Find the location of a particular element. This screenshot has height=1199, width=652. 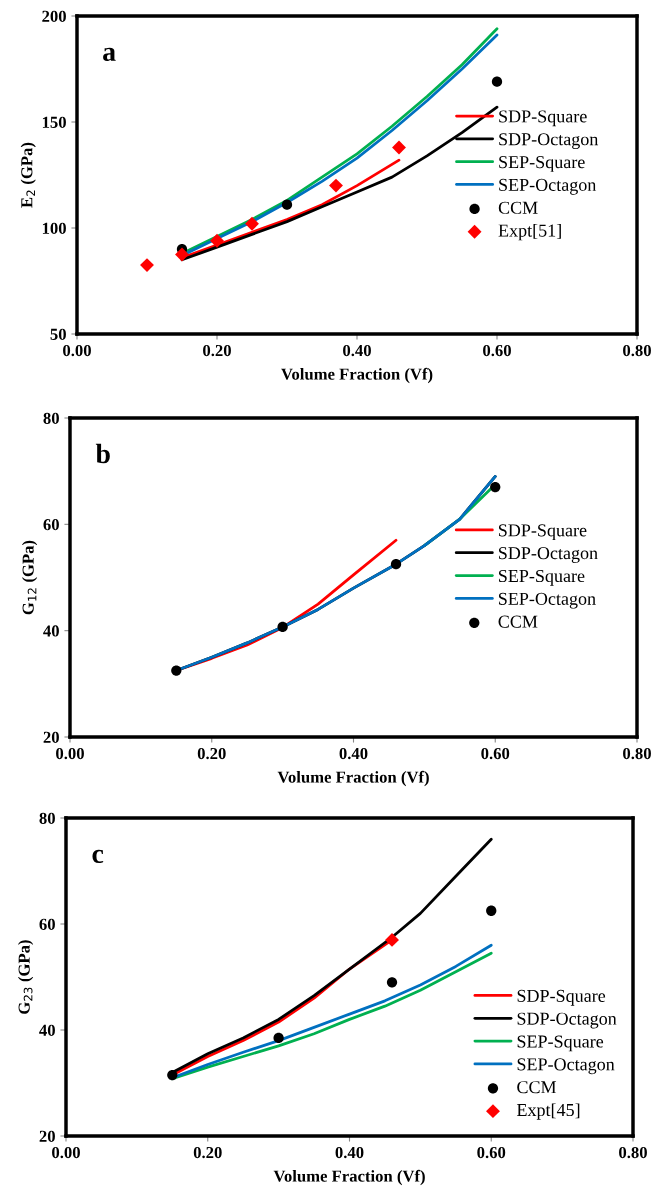

y-tick-label: 100 is located at coordinates (54, 228).